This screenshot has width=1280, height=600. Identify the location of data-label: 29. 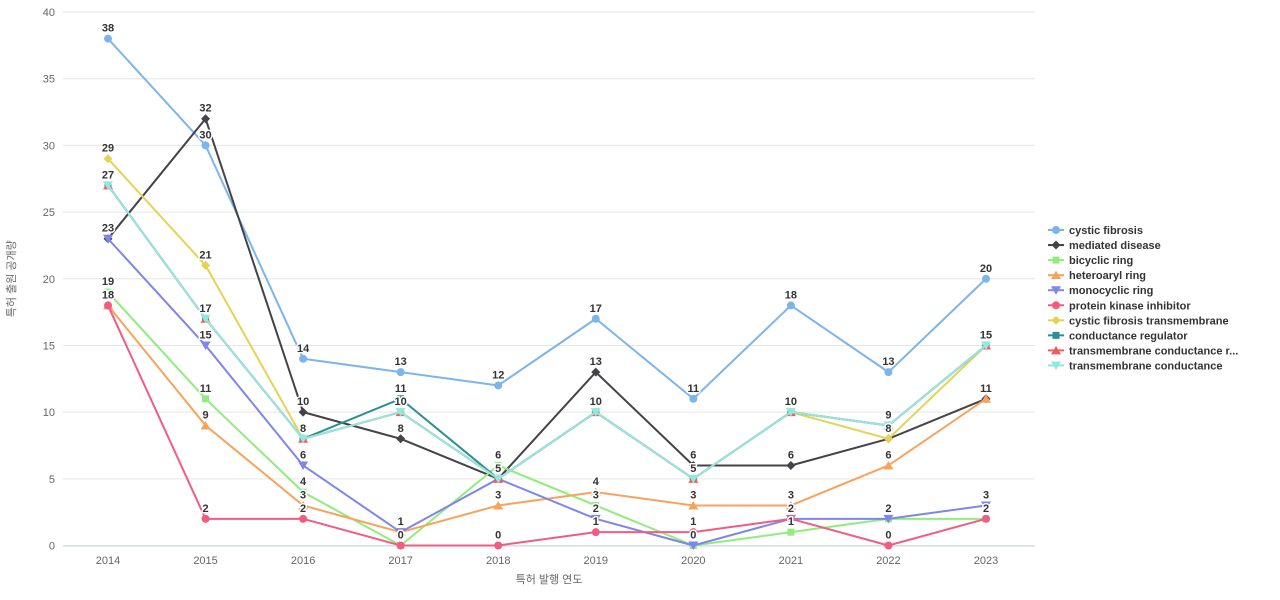
(108, 149).